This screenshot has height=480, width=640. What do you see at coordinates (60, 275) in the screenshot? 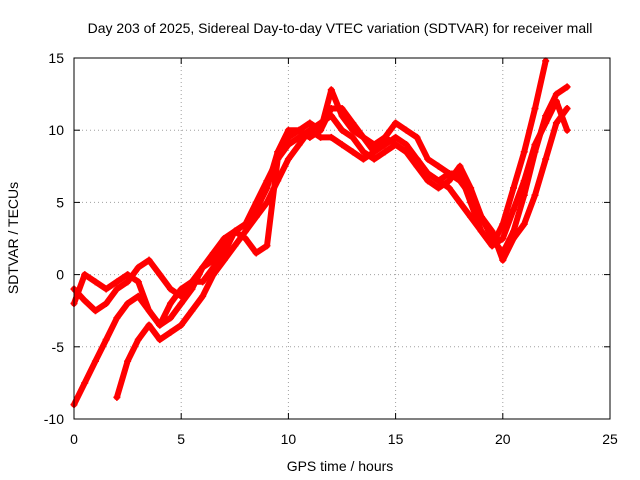
I see `y-tick-label: 0` at bounding box center [60, 275].